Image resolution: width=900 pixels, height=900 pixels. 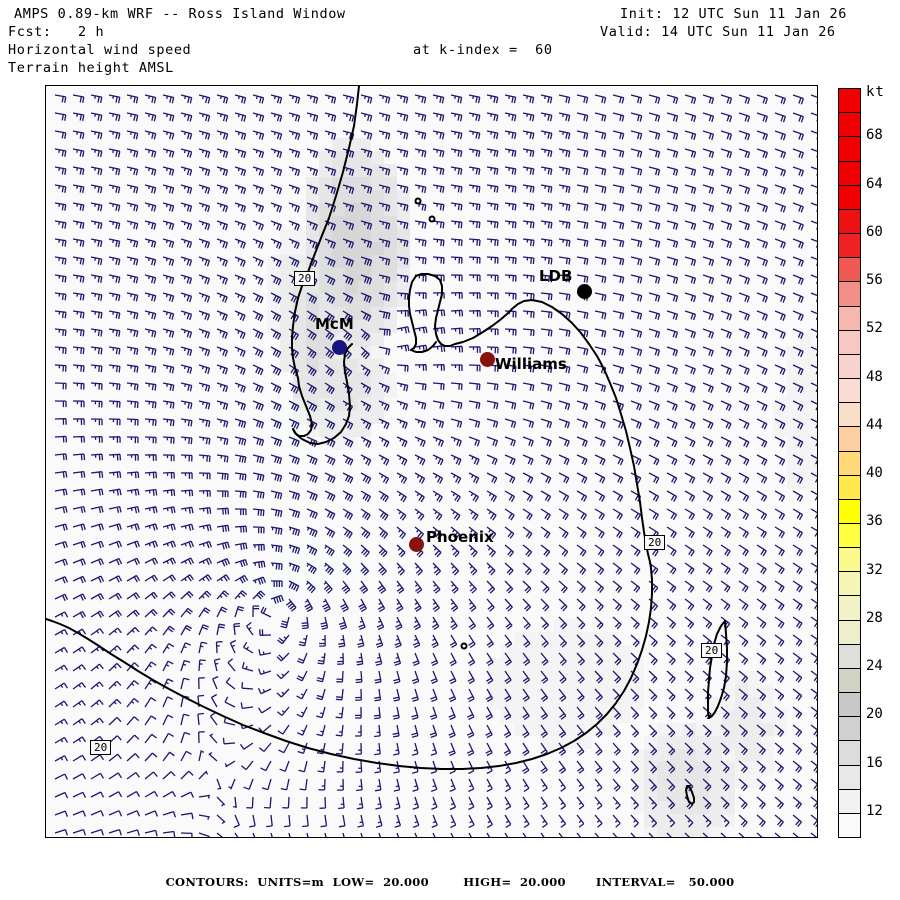 I want to click on wind-speed-colorbar, so click(x=849, y=463).